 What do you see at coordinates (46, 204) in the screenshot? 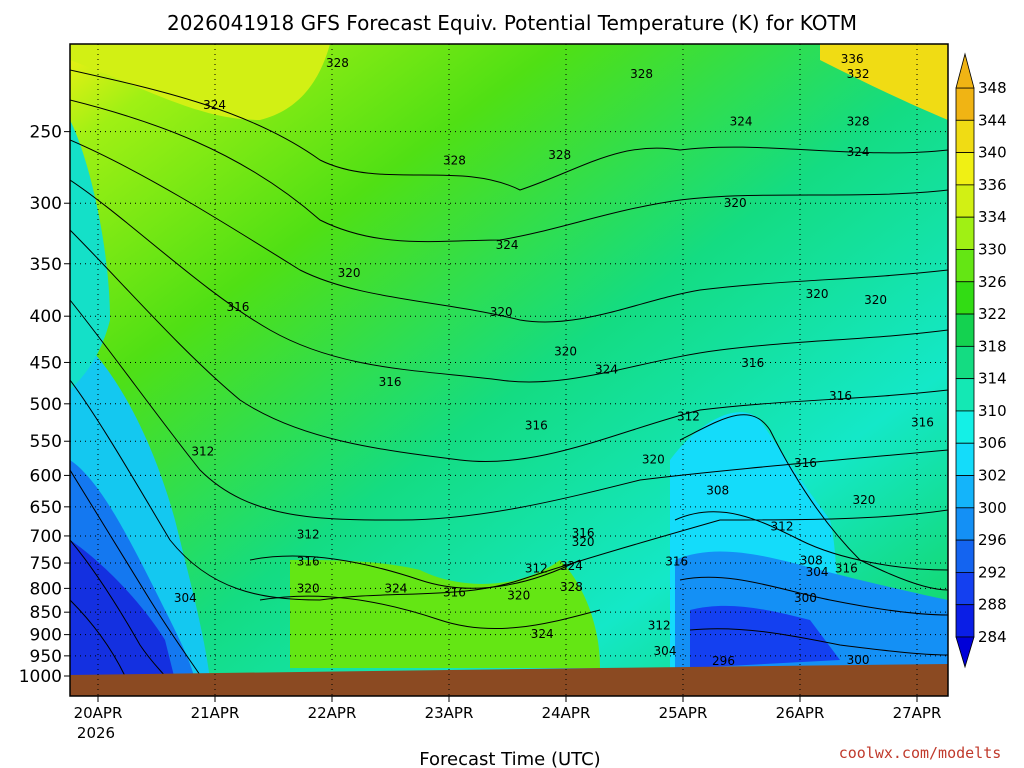
I see `y-tick-label: 300` at bounding box center [46, 204].